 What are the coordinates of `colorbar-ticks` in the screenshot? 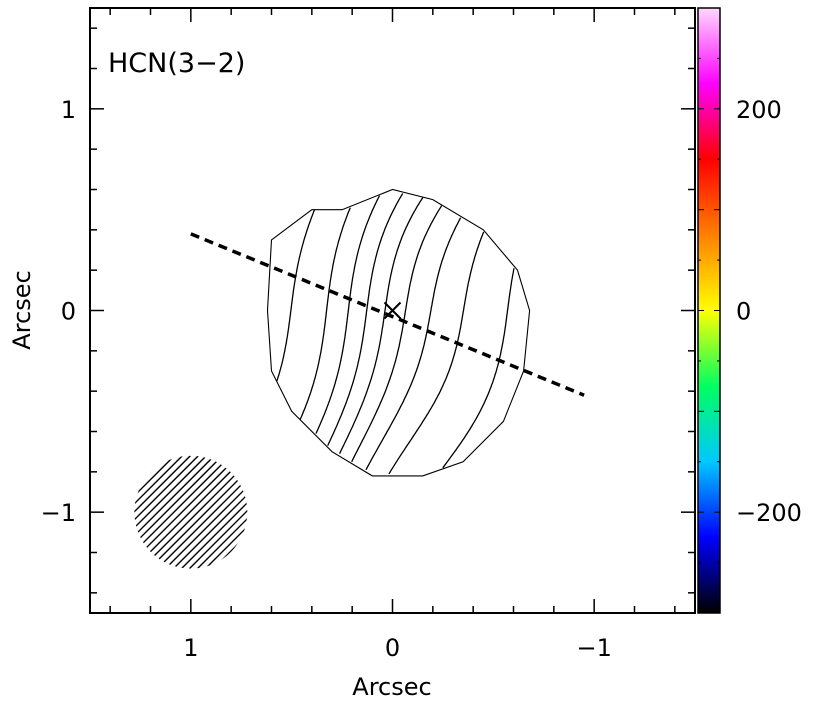 It's located at (709, 310).